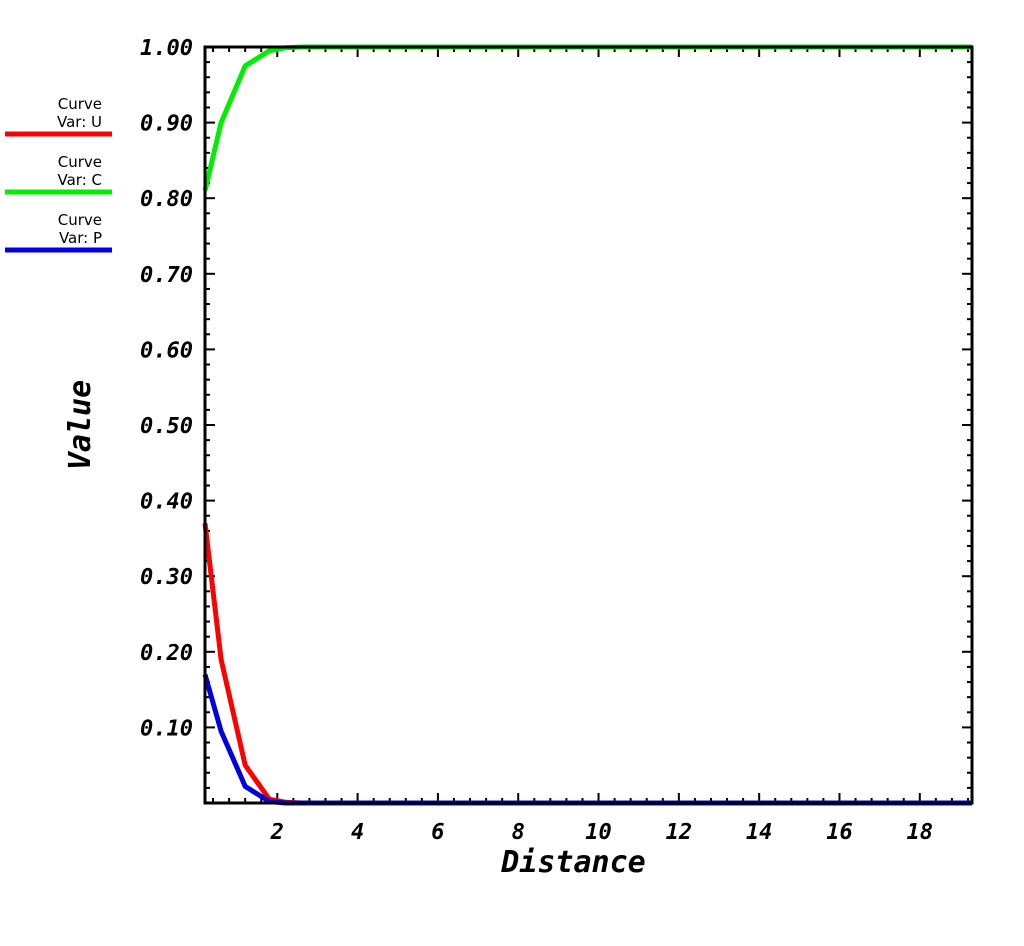 This screenshot has height=946, width=1024. Describe the element at coordinates (277, 832) in the screenshot. I see `x-tick-label: 2` at that location.